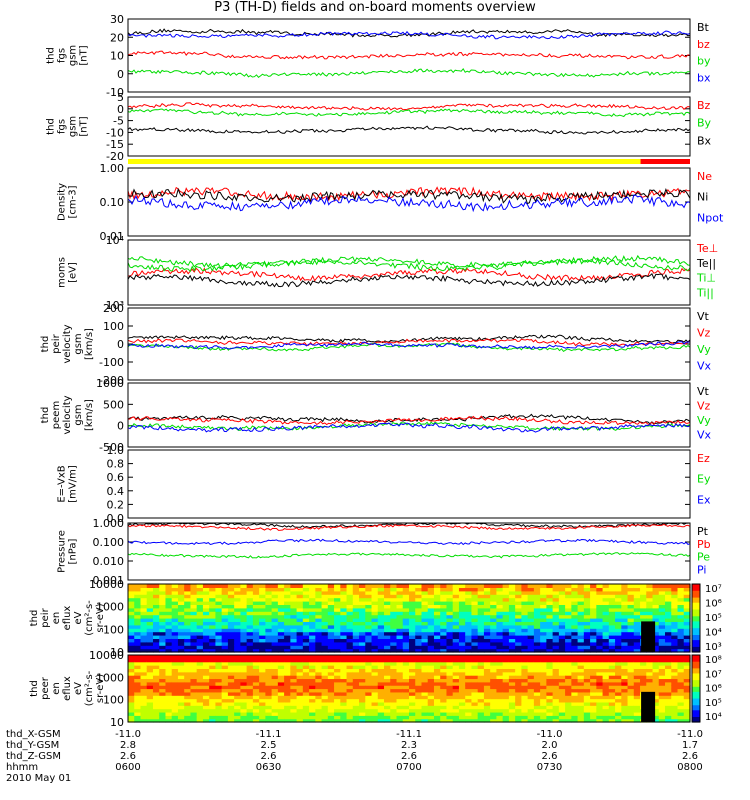 The height and width of the screenshot is (800, 750). What do you see at coordinates (703, 316) in the screenshot?
I see `legend-Vt: Vt` at bounding box center [703, 316].